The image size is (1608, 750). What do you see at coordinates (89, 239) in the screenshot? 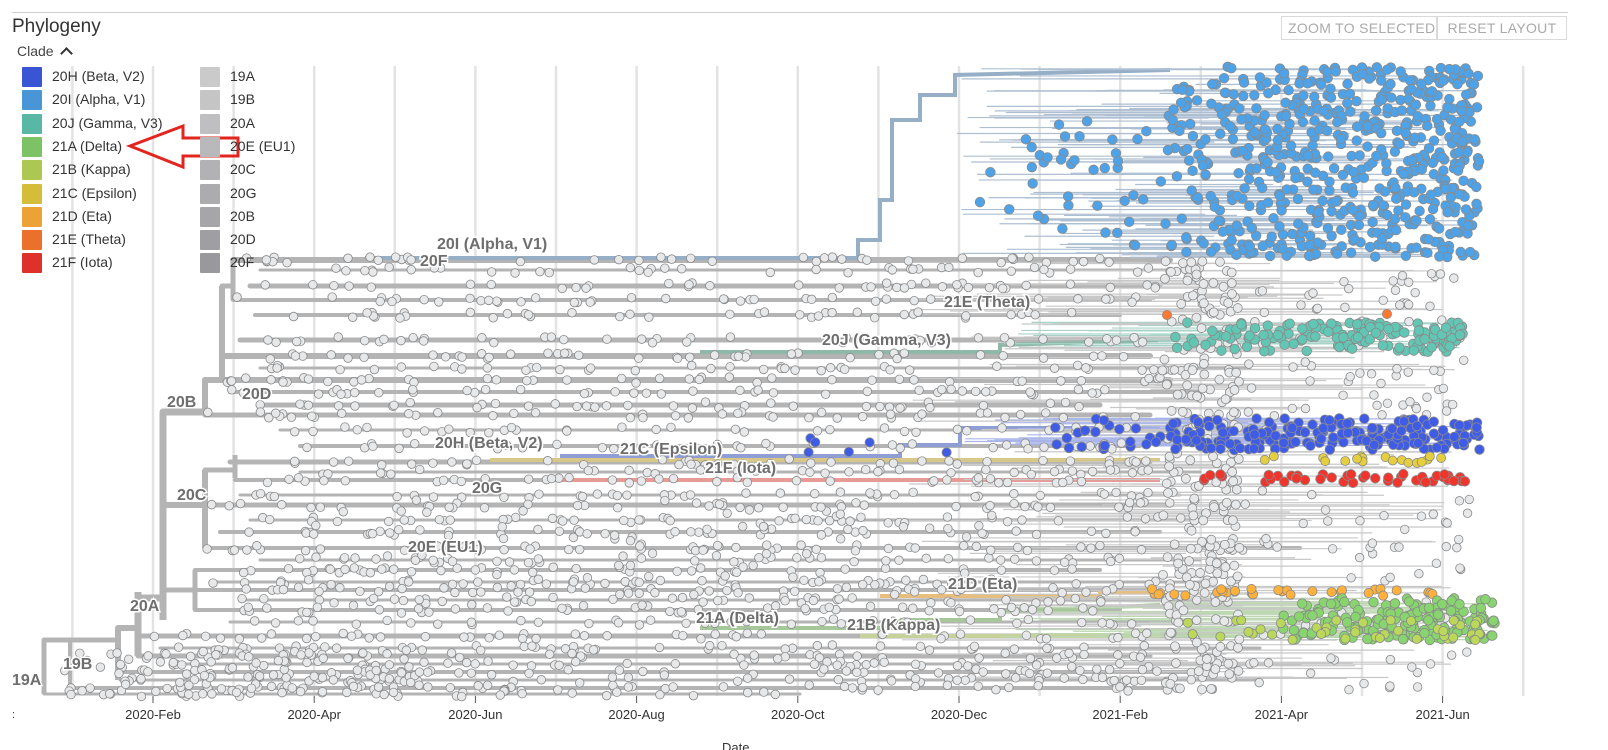
I see `legend-label: 21E (Theta)` at bounding box center [89, 239].